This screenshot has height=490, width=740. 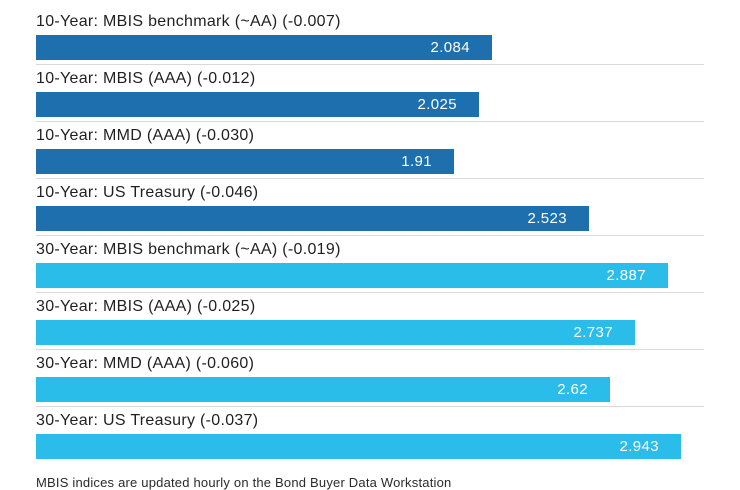 I want to click on bar-label: 10-Year: MMD (AAA) (-0.030), so click(x=145, y=135).